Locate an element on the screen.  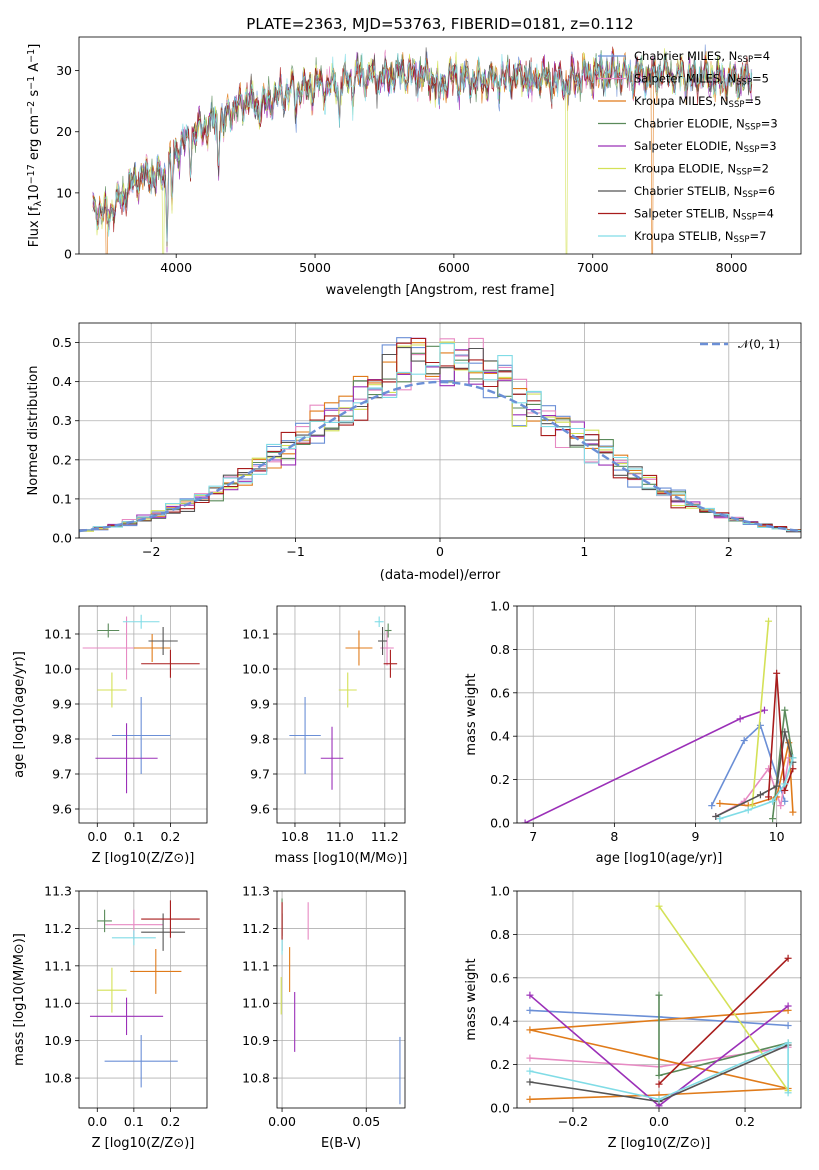
mass-vs-ebv-xtick-label: 0.05 is located at coordinates (366, 1121).